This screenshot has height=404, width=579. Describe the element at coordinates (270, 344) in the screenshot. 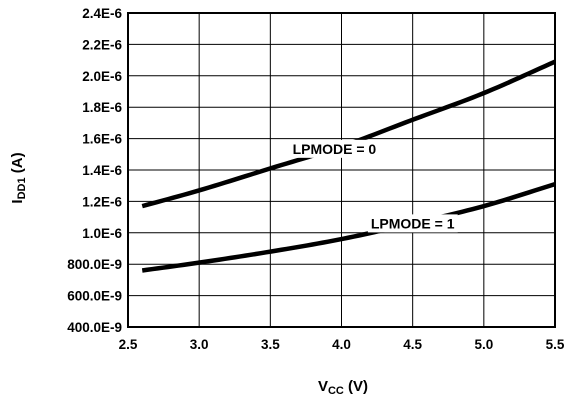

I see `x-tick-label: 3.5` at that location.